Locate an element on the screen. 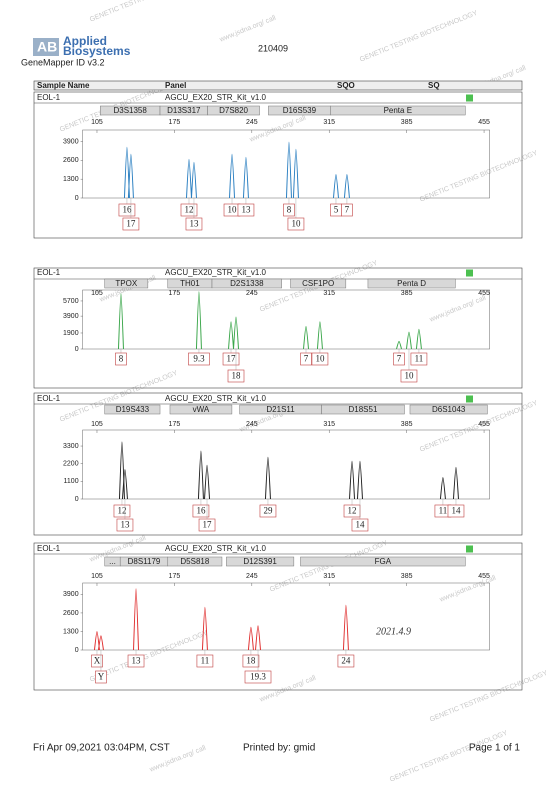 The image size is (557, 790). allele-label: X is located at coordinates (97, 661).